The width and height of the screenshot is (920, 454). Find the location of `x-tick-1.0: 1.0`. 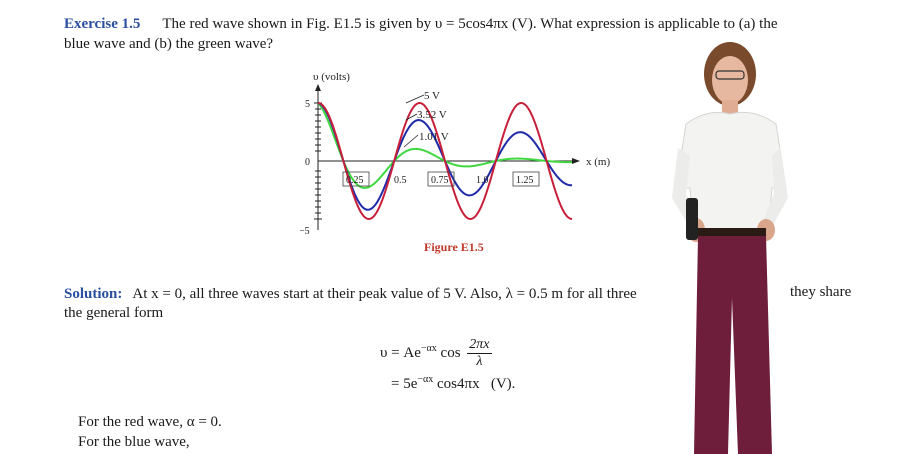

x-tick-1.0: 1.0 is located at coordinates (482, 180).